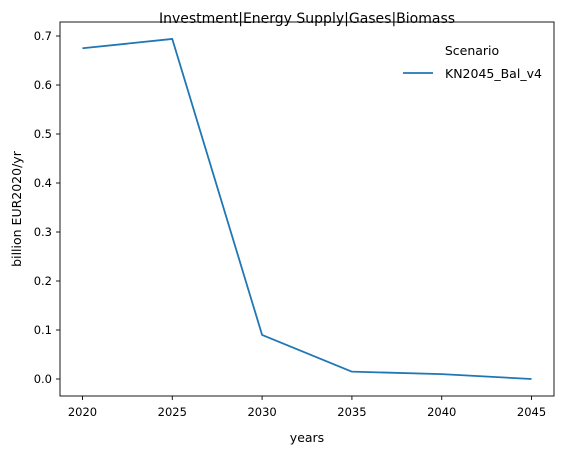 The width and height of the screenshot is (565, 456). Describe the element at coordinates (16, 208) in the screenshot. I see `y-axis-label: billion EUR2020/yr` at that location.